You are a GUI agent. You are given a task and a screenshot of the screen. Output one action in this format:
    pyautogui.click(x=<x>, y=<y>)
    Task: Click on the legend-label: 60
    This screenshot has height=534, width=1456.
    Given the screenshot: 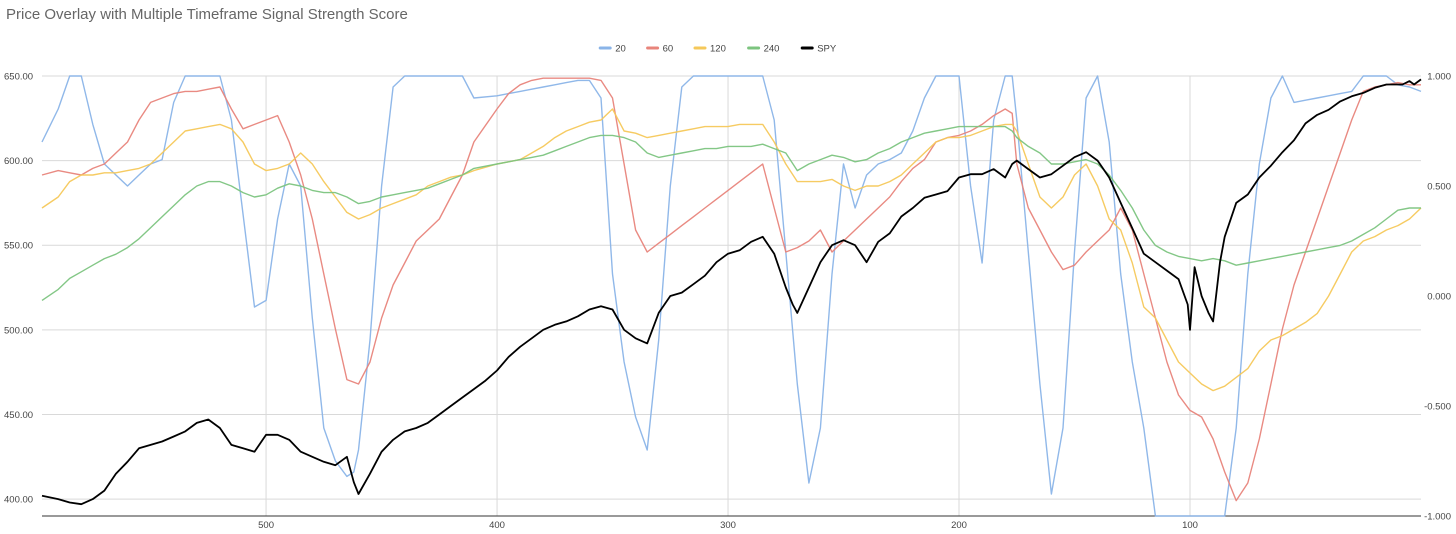 What is the action you would take?
    pyautogui.click(x=668, y=49)
    